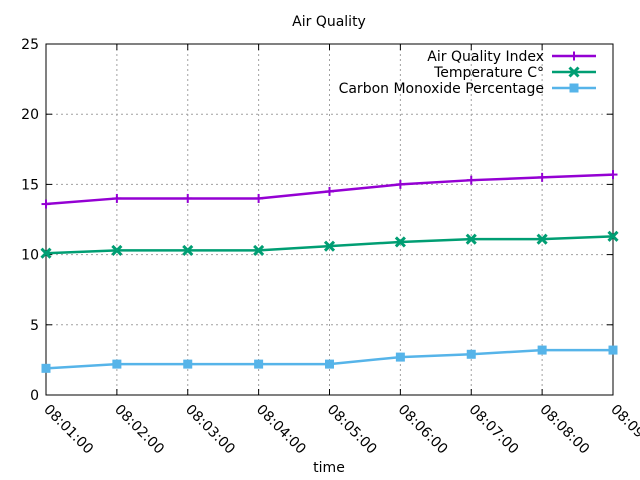  Describe the element at coordinates (564, 430) in the screenshot. I see `x-tick-label: 08:08:00` at that location.